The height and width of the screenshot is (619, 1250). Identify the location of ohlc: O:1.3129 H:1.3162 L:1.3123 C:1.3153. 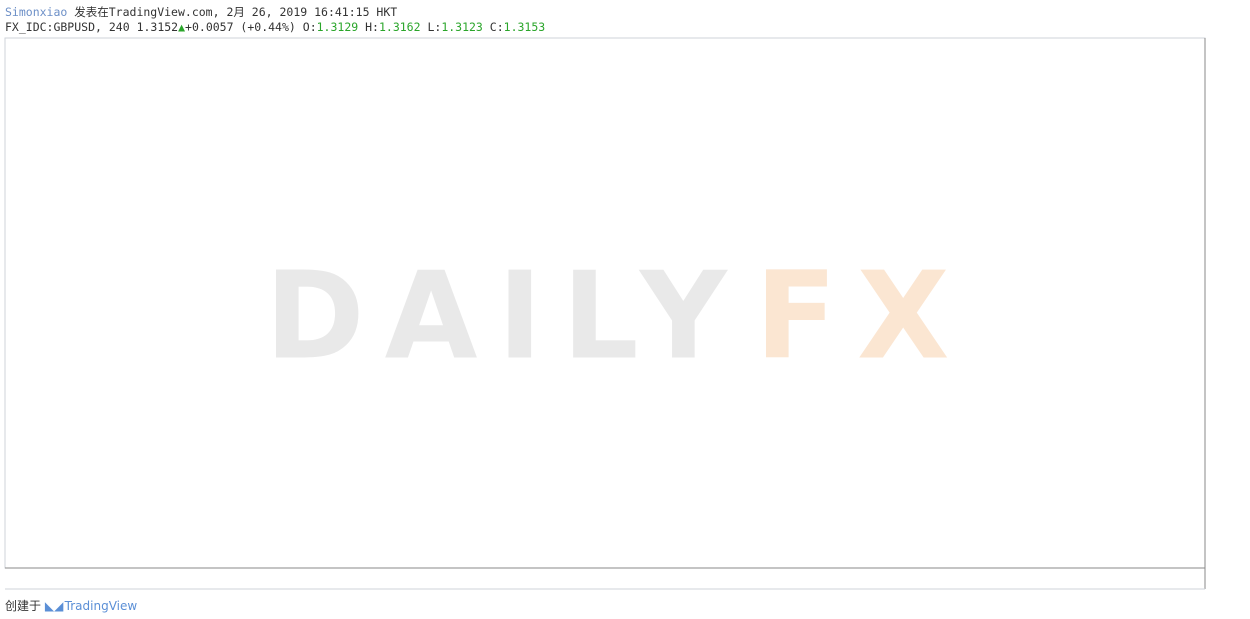
(424, 27).